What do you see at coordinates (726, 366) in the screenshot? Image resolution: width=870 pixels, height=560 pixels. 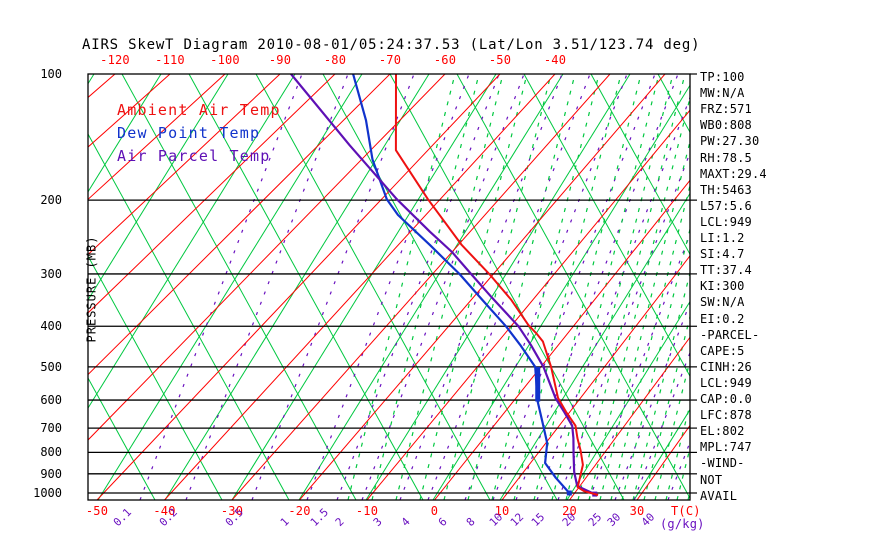 I see `panel-row: CINH:26` at bounding box center [726, 366].